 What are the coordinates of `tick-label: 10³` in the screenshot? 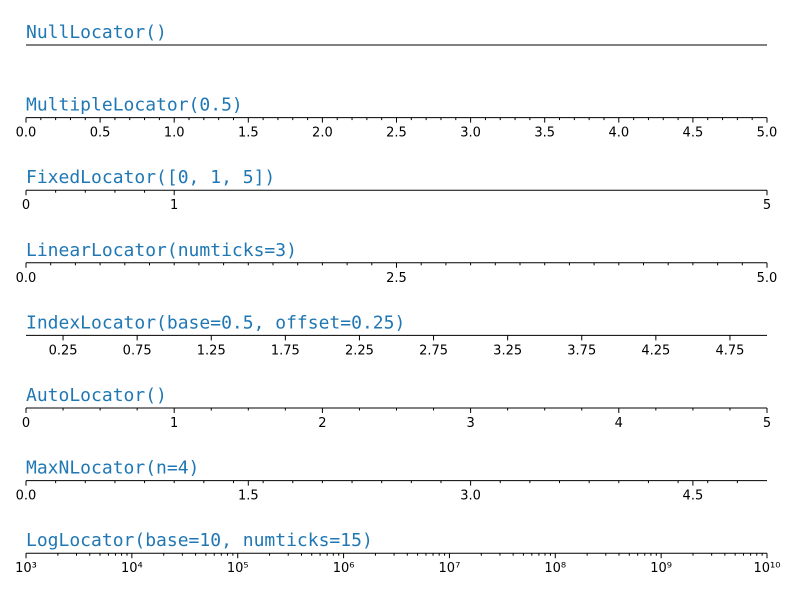 It's located at (26, 568).